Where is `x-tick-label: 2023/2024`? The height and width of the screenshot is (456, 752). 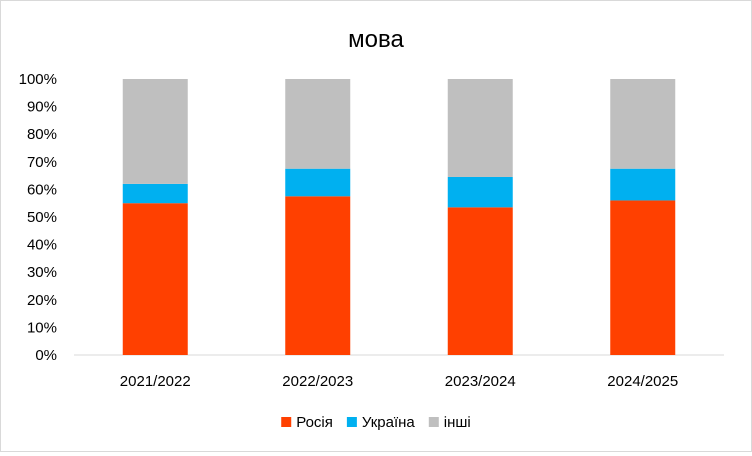 x-tick-label: 2023/2024 is located at coordinates (480, 381).